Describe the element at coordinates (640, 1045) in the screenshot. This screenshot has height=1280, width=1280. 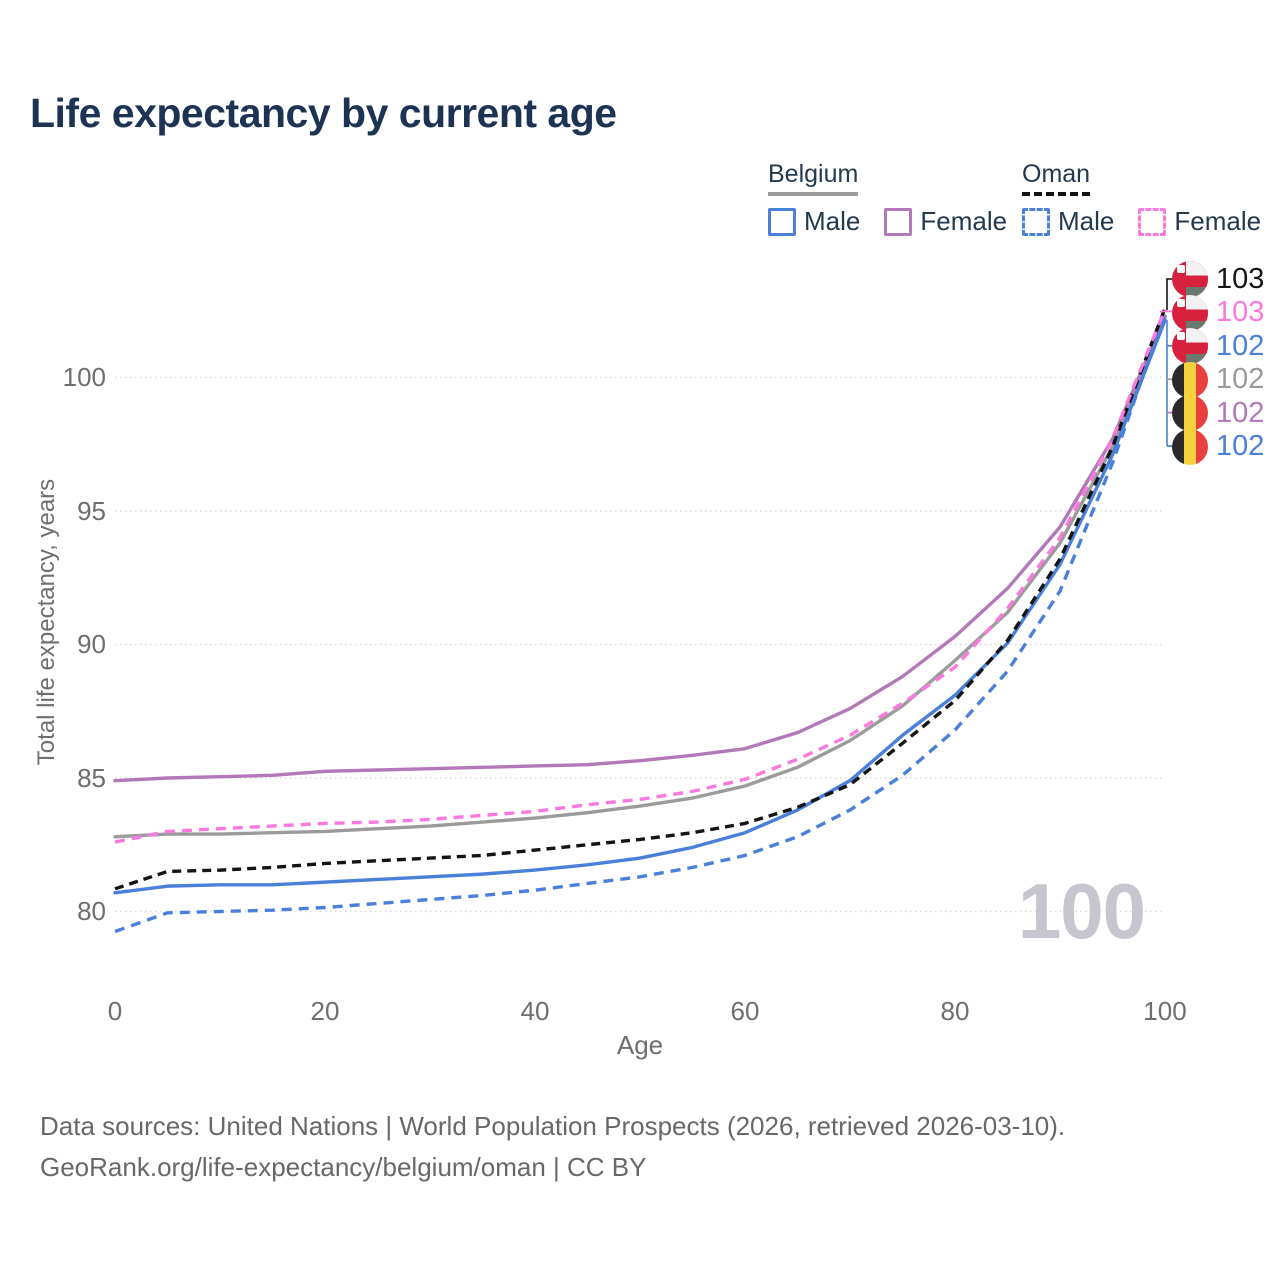
I see `x-axis-title: Age` at that location.